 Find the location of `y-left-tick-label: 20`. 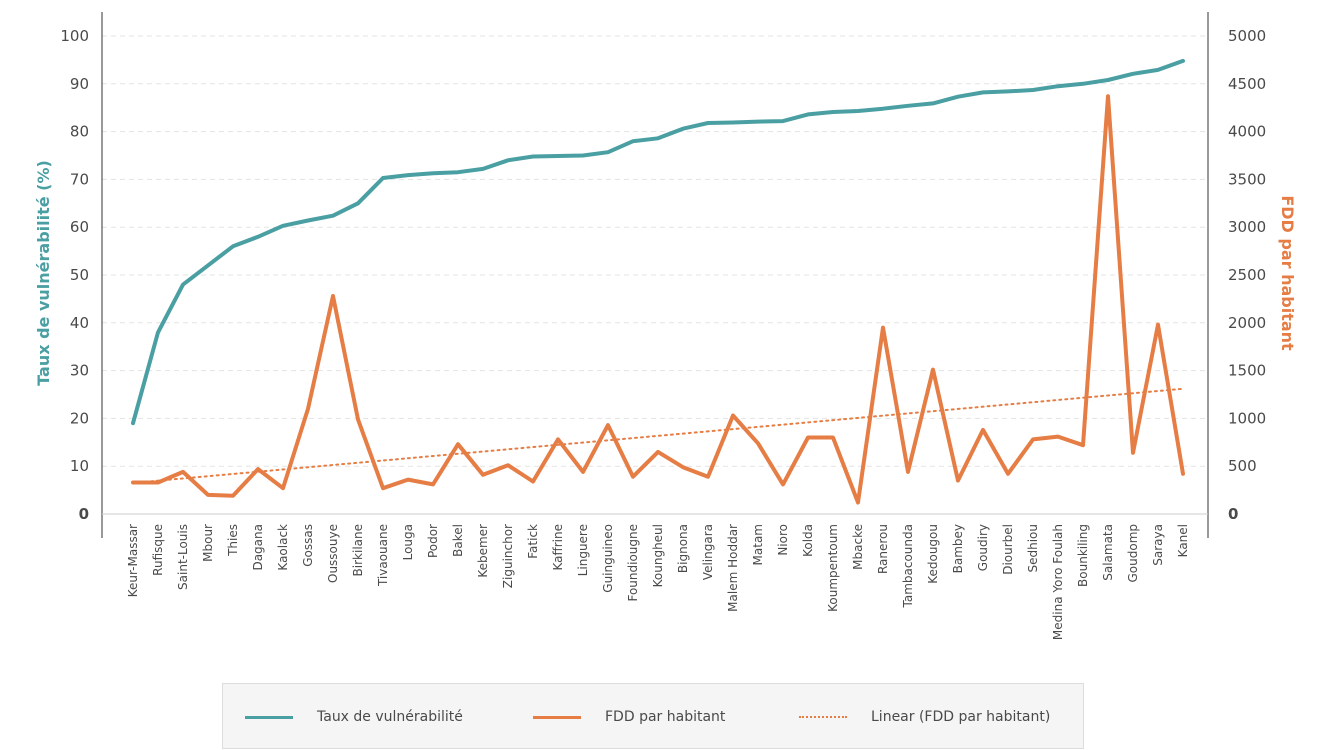

y-left-tick-label: 20 is located at coordinates (79, 418).